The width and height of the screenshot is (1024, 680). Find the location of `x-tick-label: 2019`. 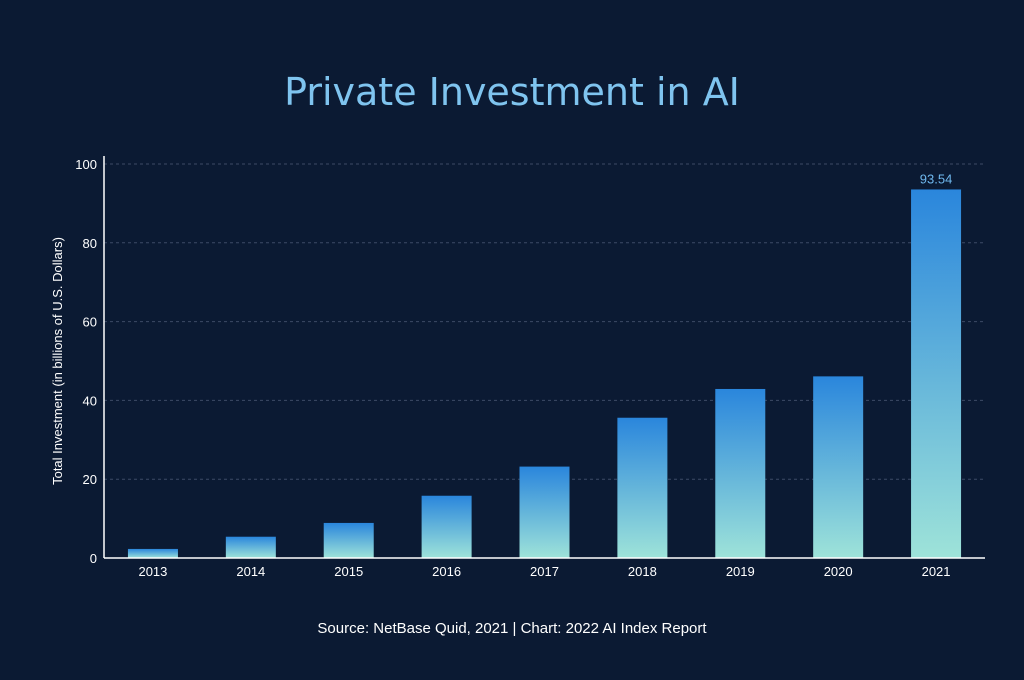

x-tick-label: 2019 is located at coordinates (740, 571).